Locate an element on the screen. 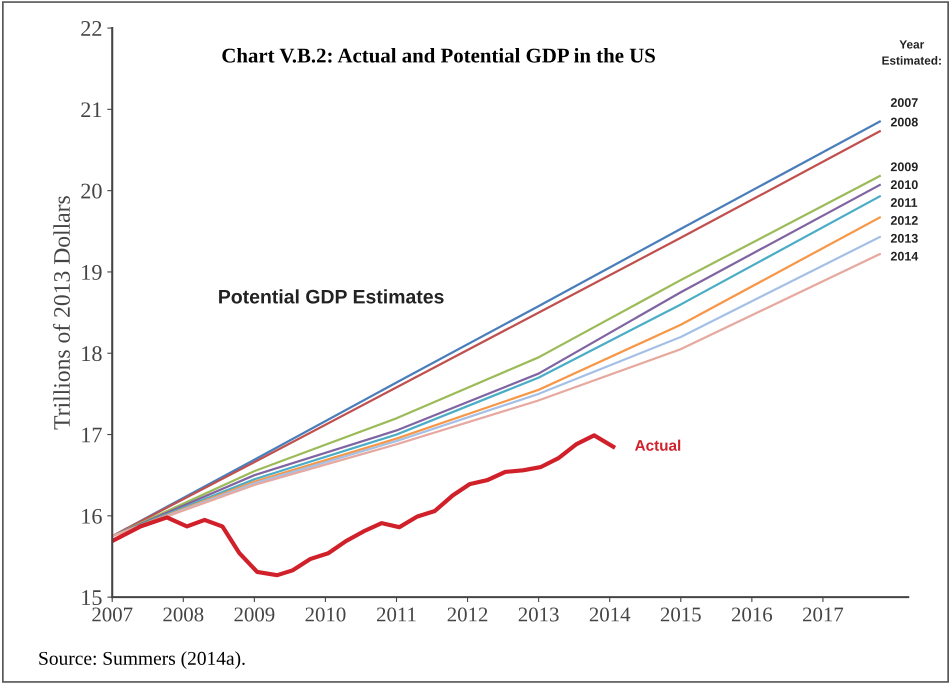  y-tick-label: 20 is located at coordinates (91, 191).